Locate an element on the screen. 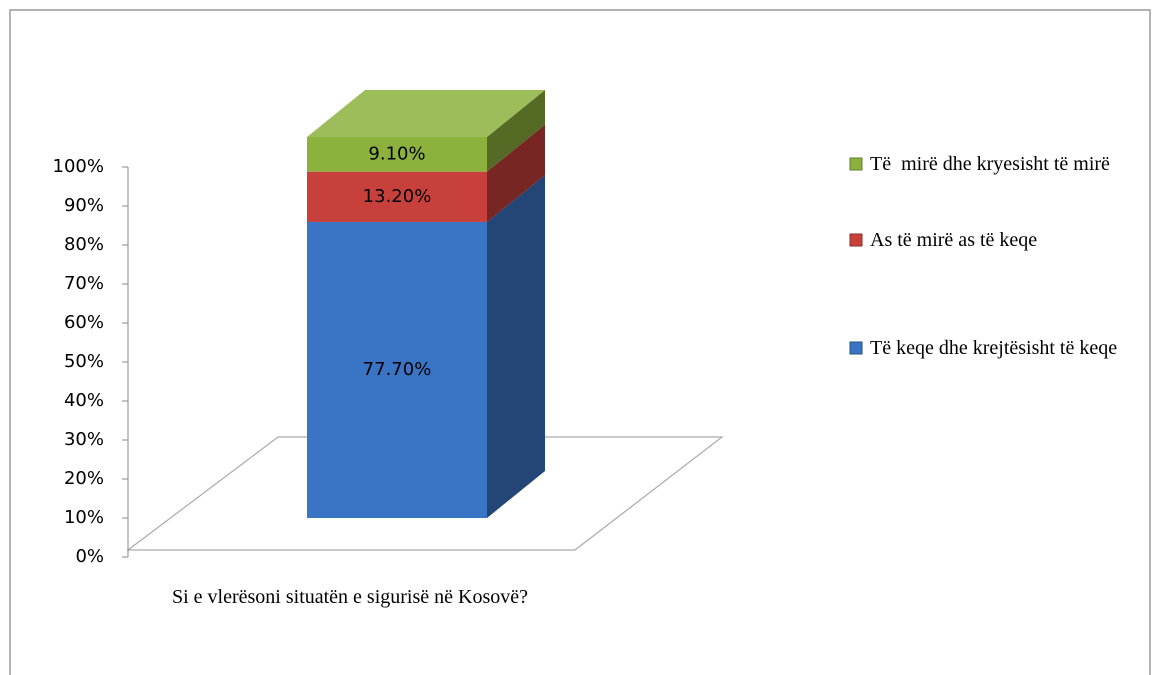 This screenshot has height=675, width=1152. legend-label: As të mirë as të keqe is located at coordinates (954, 240).